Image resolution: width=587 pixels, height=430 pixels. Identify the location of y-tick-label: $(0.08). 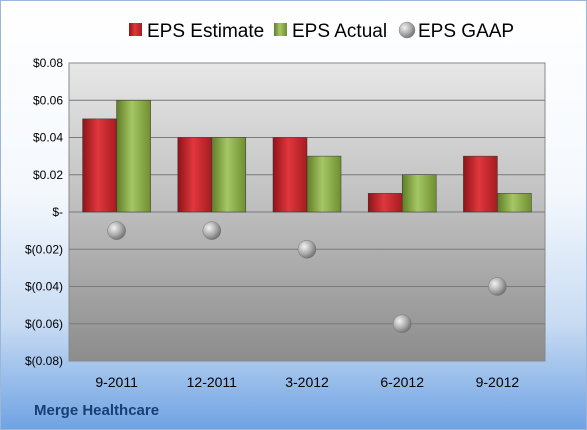
(44, 361).